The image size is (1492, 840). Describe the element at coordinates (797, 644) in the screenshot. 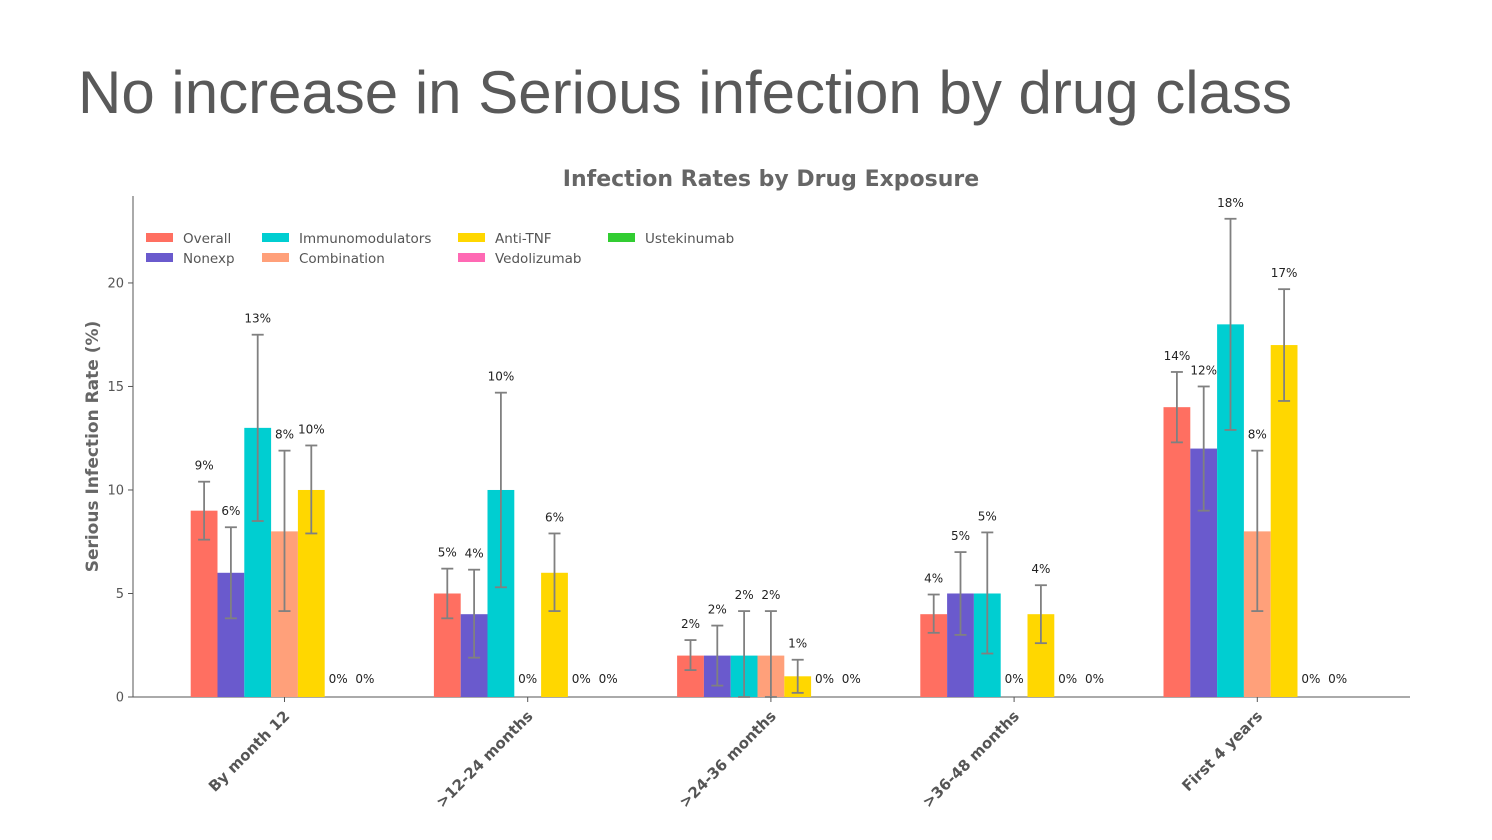

I see `data-label: 1%` at that location.